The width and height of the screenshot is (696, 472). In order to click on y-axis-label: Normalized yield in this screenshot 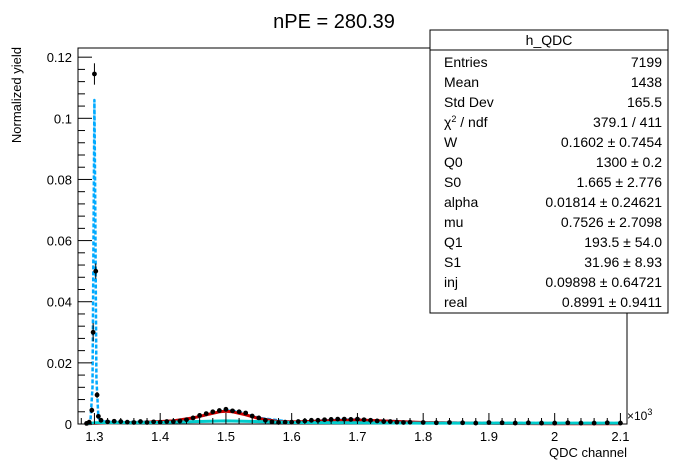, I will do `click(16, 95)`.